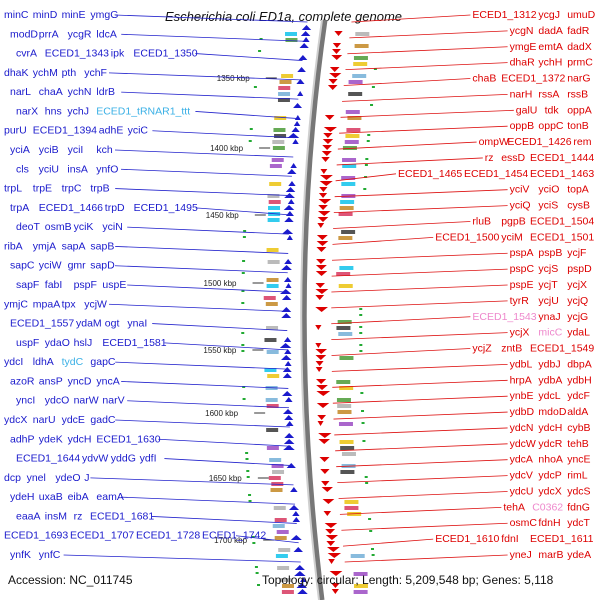 This screenshot has height=600, width=600. Describe the element at coordinates (550, 380) in the screenshot. I see `gene-label: ydbA` at that location.